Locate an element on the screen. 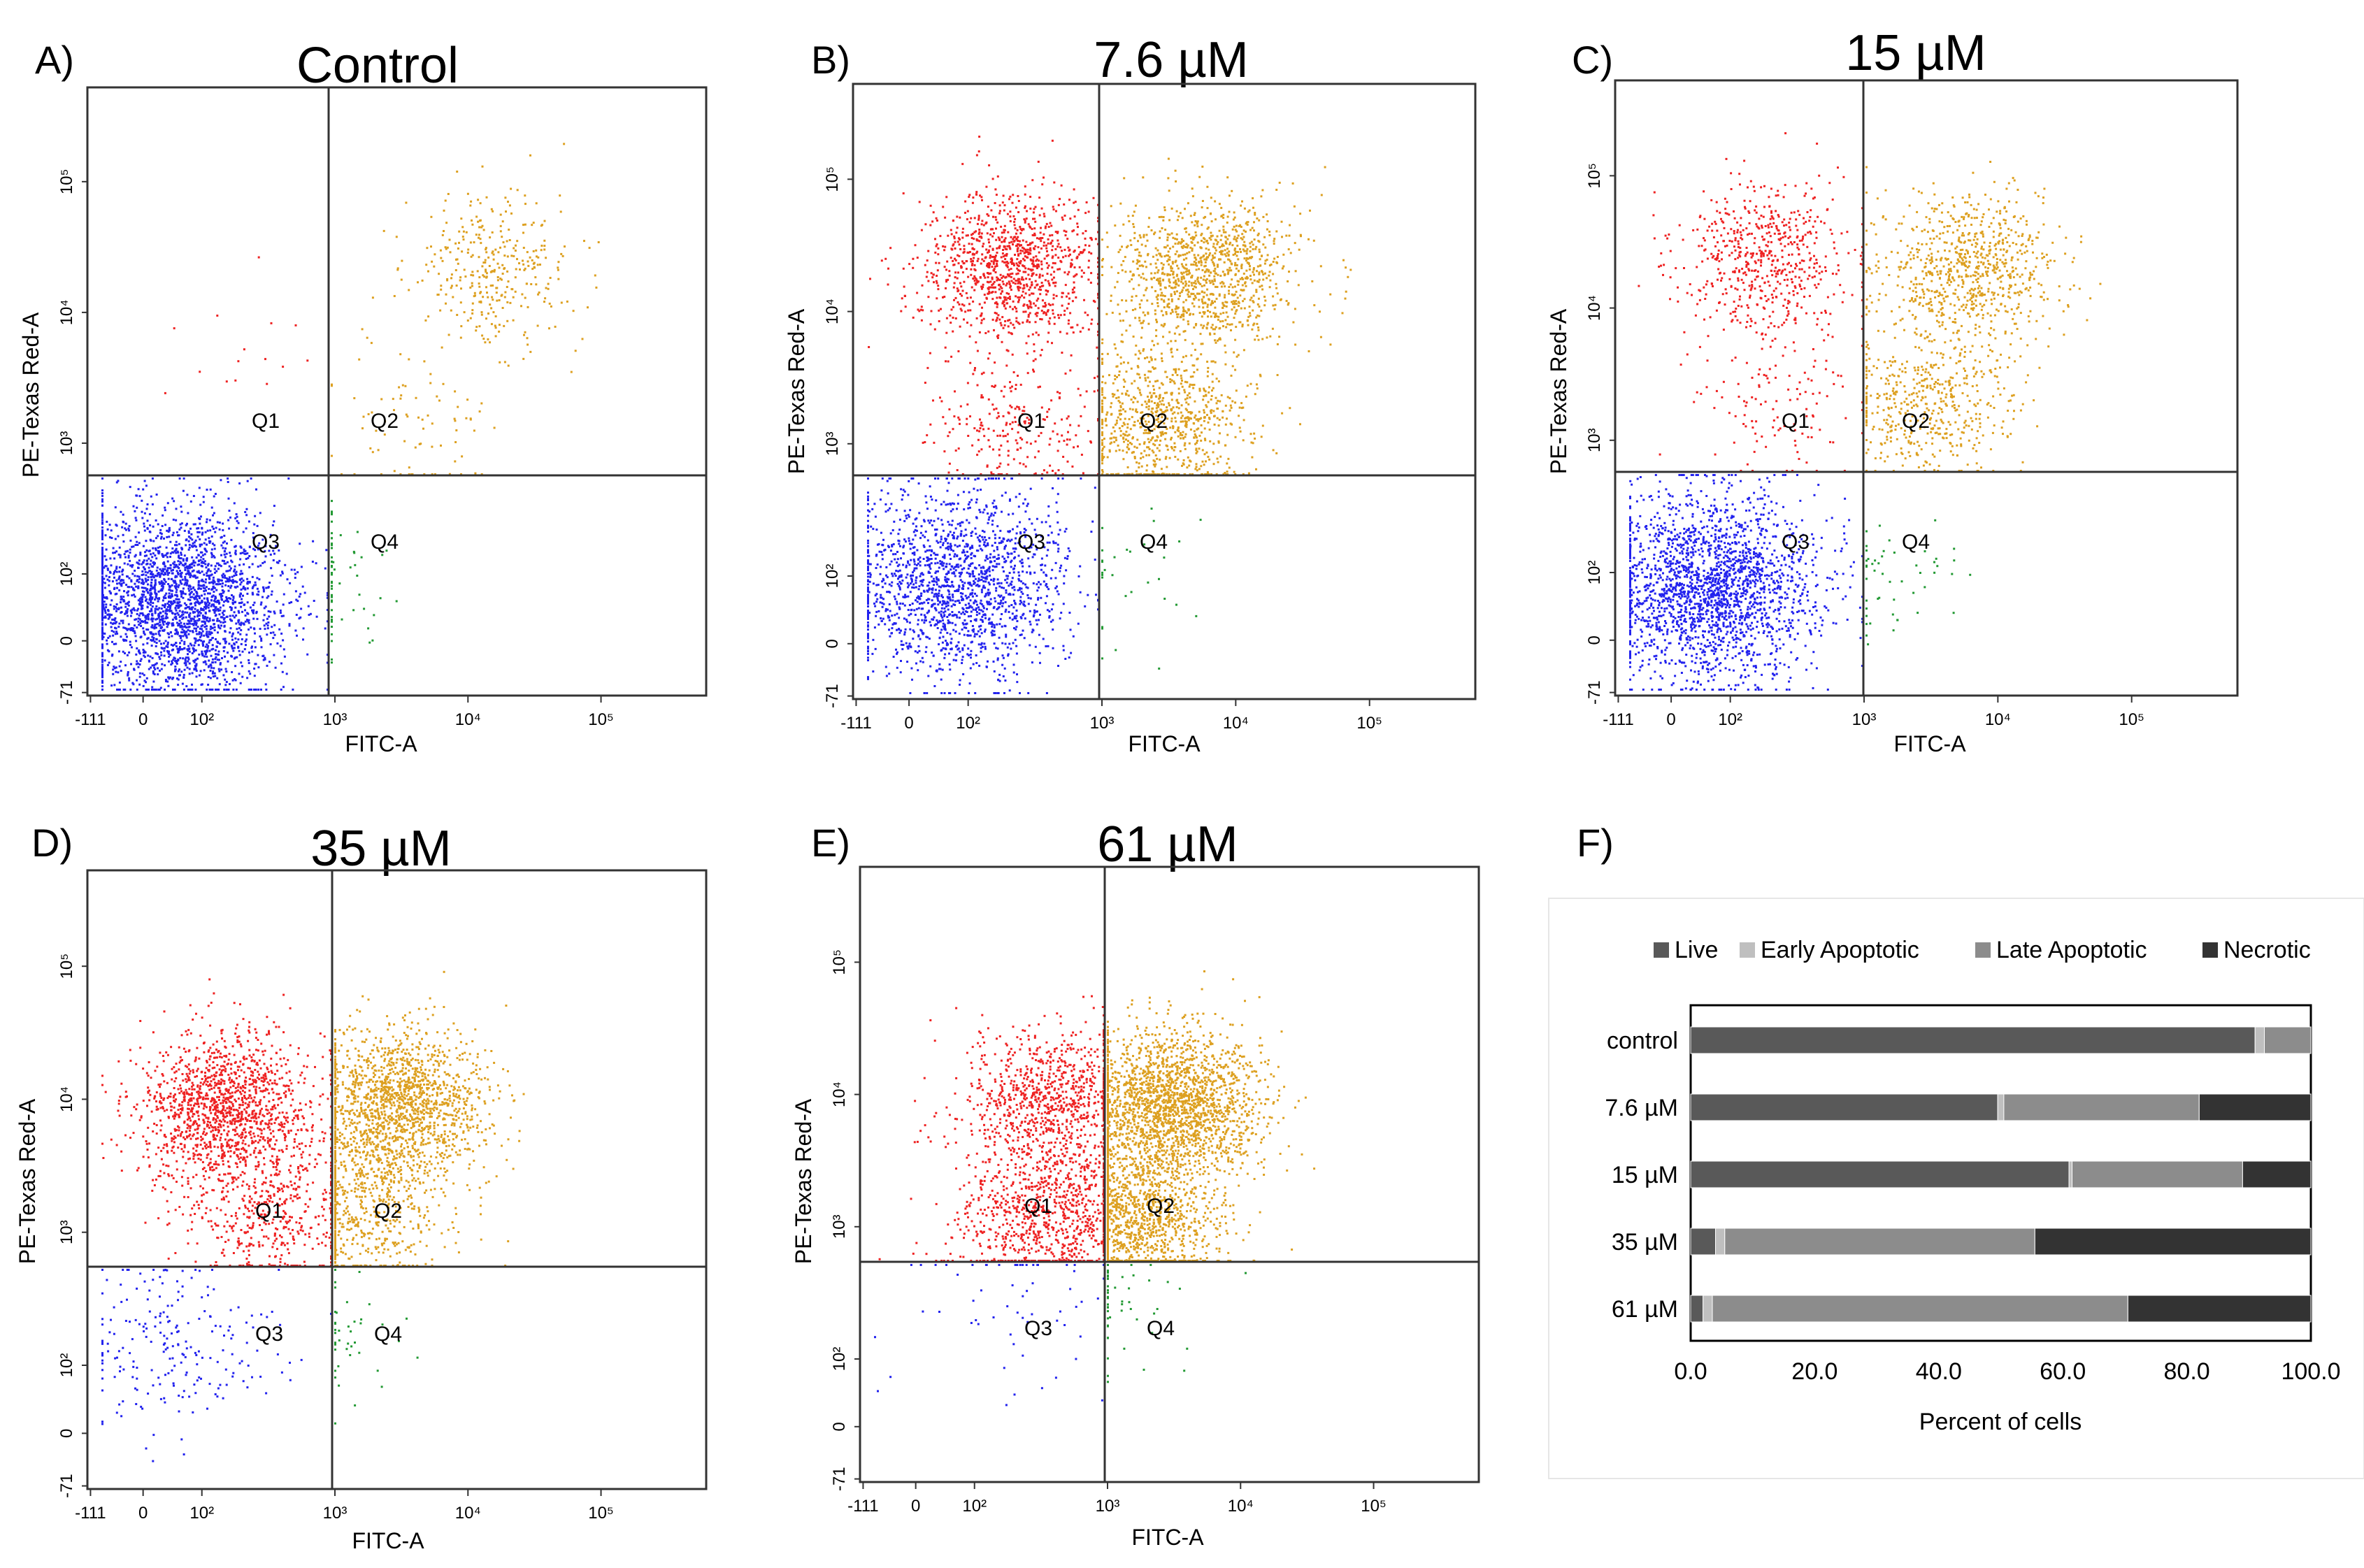 The image size is (2364, 1568). x-tick-label: 0 is located at coordinates (143, 719).